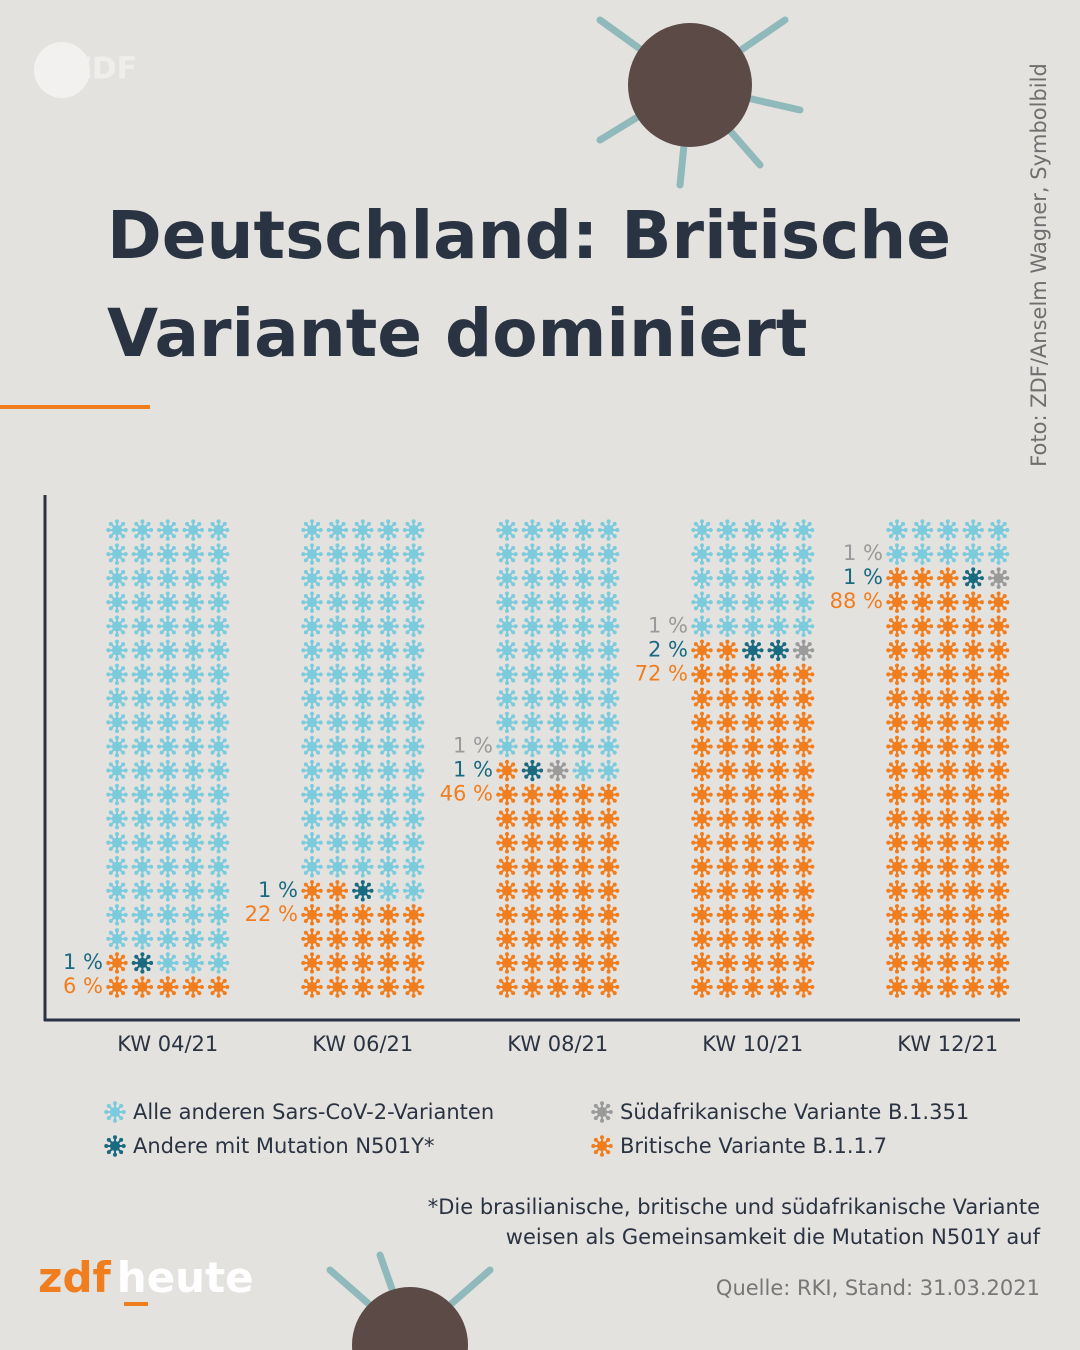 The width and height of the screenshot is (1080, 1350). I want to click on x-tick-label: KW 08/21, so click(557, 1044).